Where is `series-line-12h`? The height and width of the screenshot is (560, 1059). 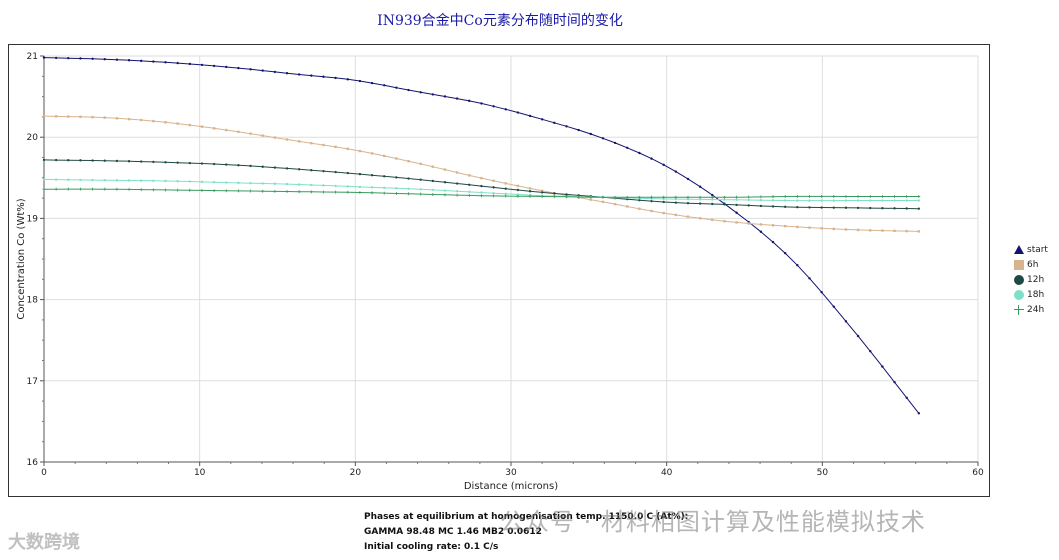
series-line-12h is located at coordinates (481, 184).